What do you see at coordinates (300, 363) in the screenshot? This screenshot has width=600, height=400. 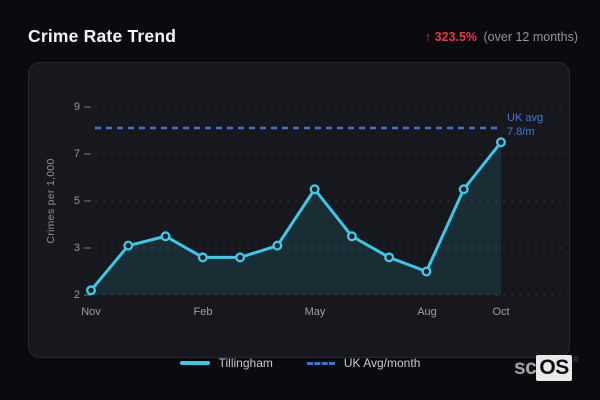 I see `chart-legend: Tillingham UK Avg/month` at bounding box center [300, 363].